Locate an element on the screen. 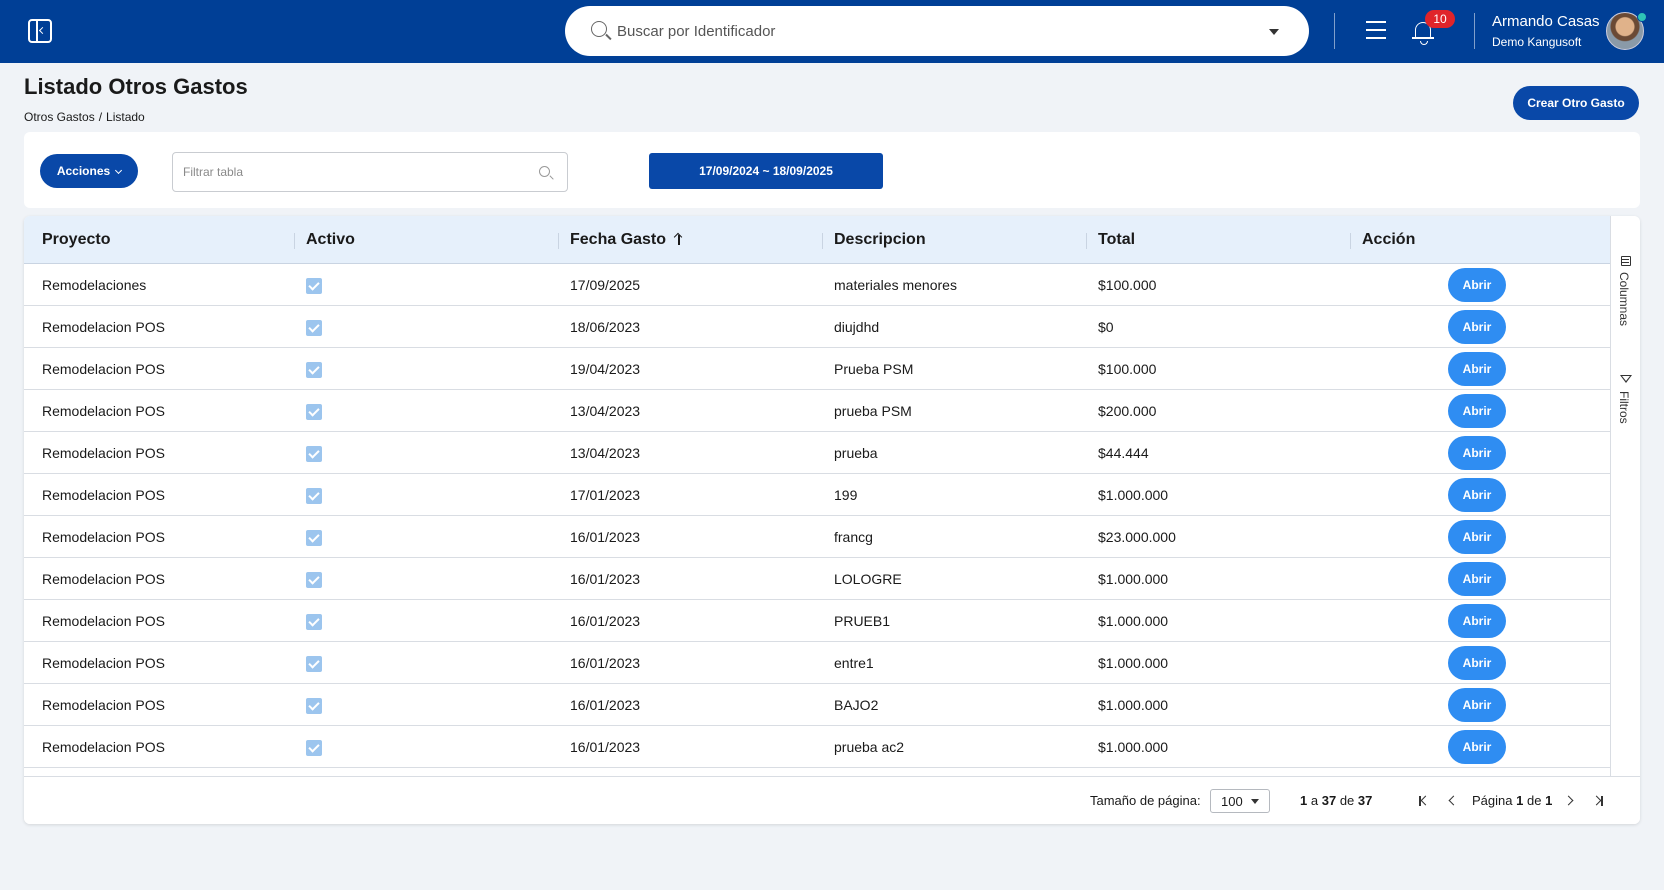 Image resolution: width=1664 pixels, height=890 pixels. first-page-icon is located at coordinates (1424, 801).